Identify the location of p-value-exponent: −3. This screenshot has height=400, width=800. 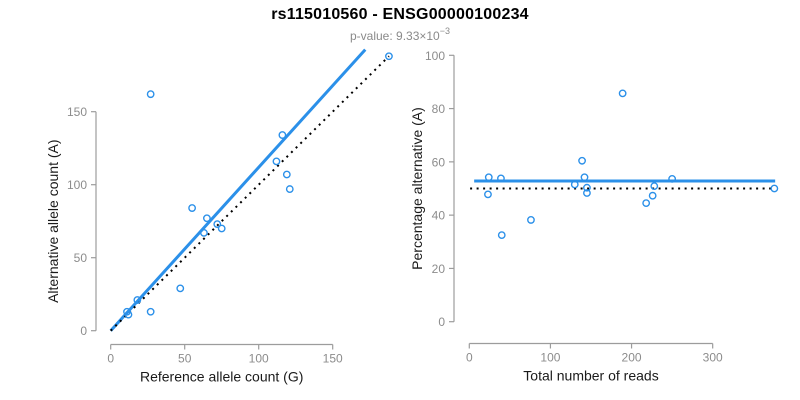
(444, 31).